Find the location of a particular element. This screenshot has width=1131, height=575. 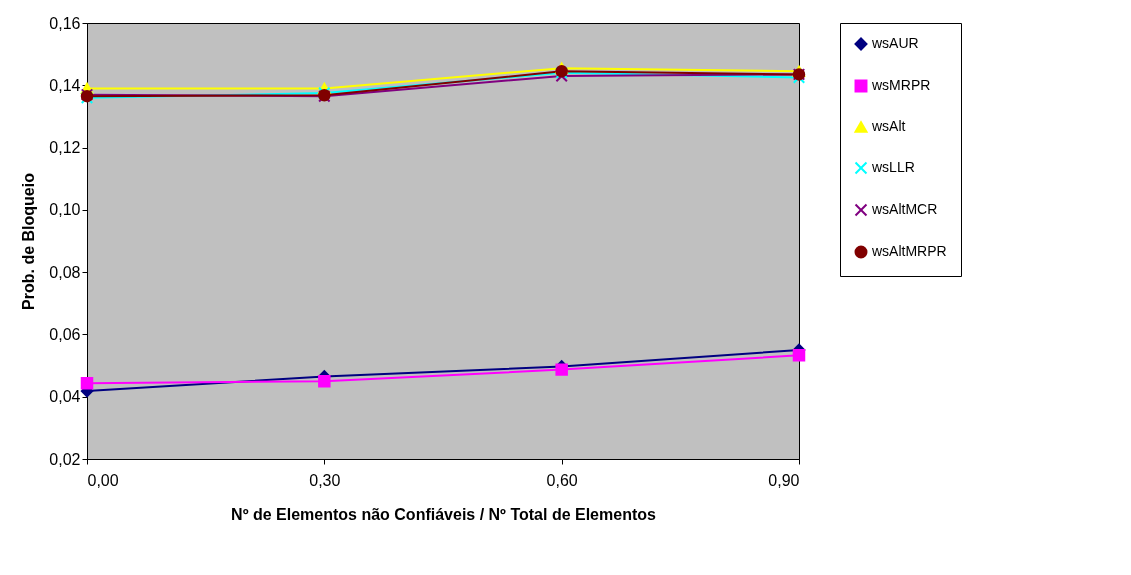

x-axis-title: Nº de Elementos não Confiáveis / Nº Total de Elementos is located at coordinates (444, 514).